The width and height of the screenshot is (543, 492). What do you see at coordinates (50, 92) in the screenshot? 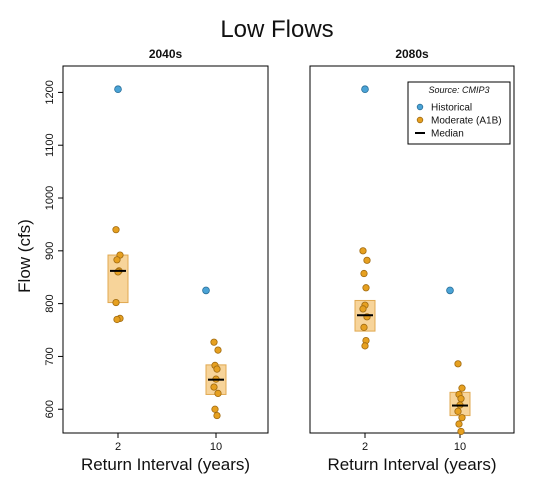
I see `y-tick-label: 1200` at bounding box center [50, 92].